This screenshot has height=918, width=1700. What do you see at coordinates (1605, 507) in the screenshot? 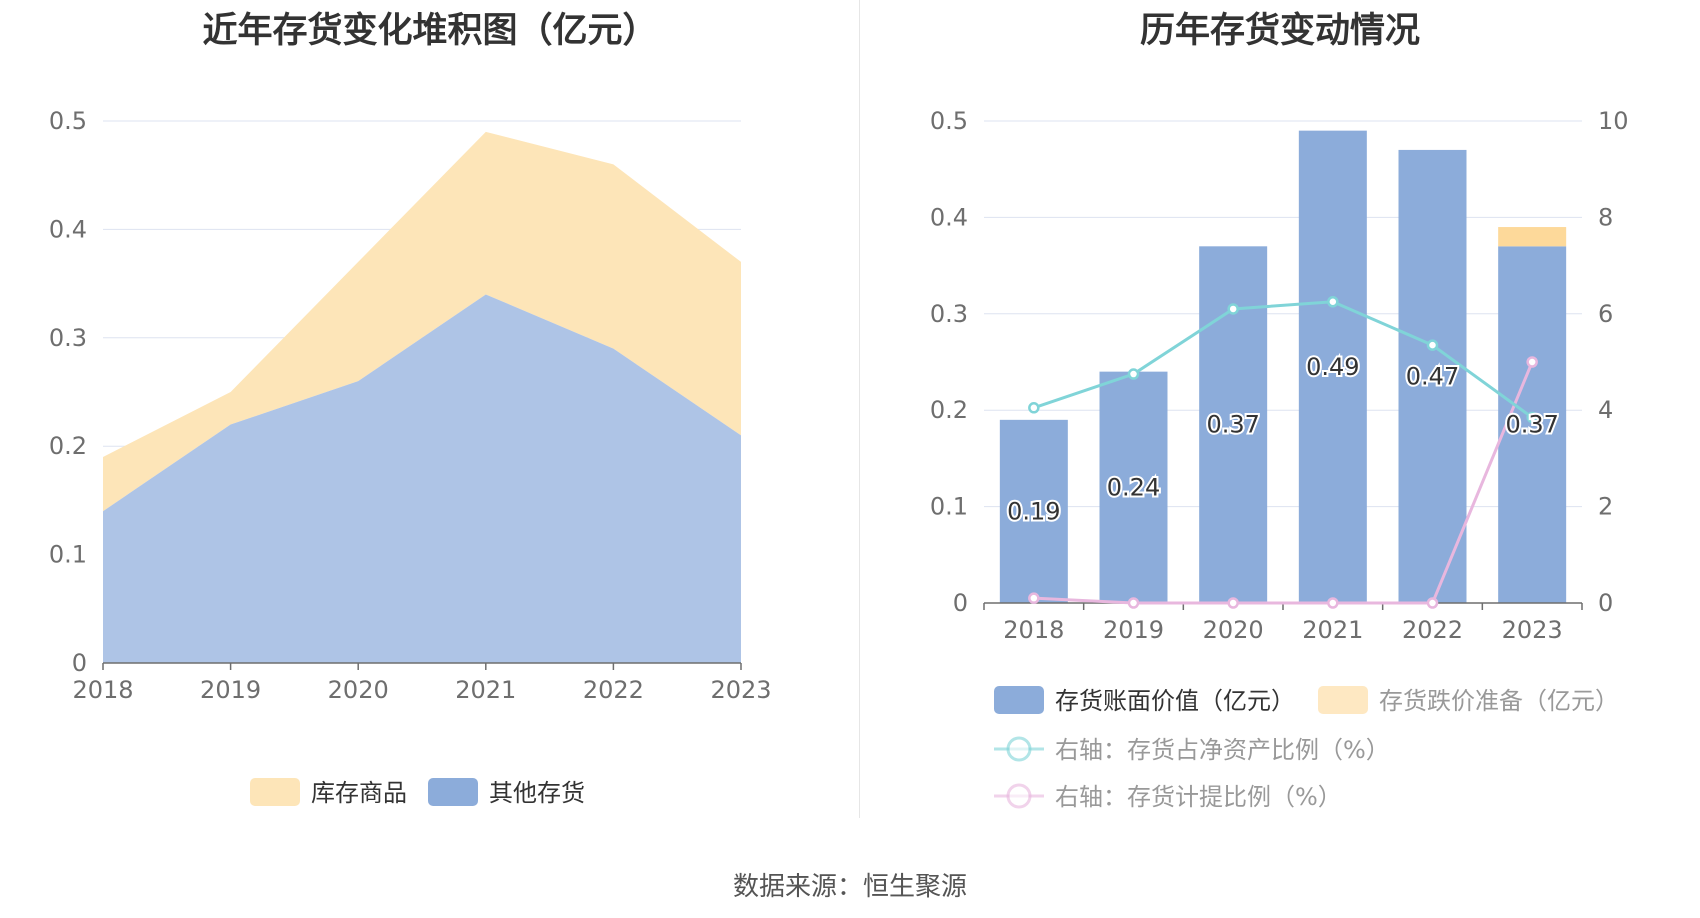
I see `right-y2-tick-label: 2` at bounding box center [1605, 507].